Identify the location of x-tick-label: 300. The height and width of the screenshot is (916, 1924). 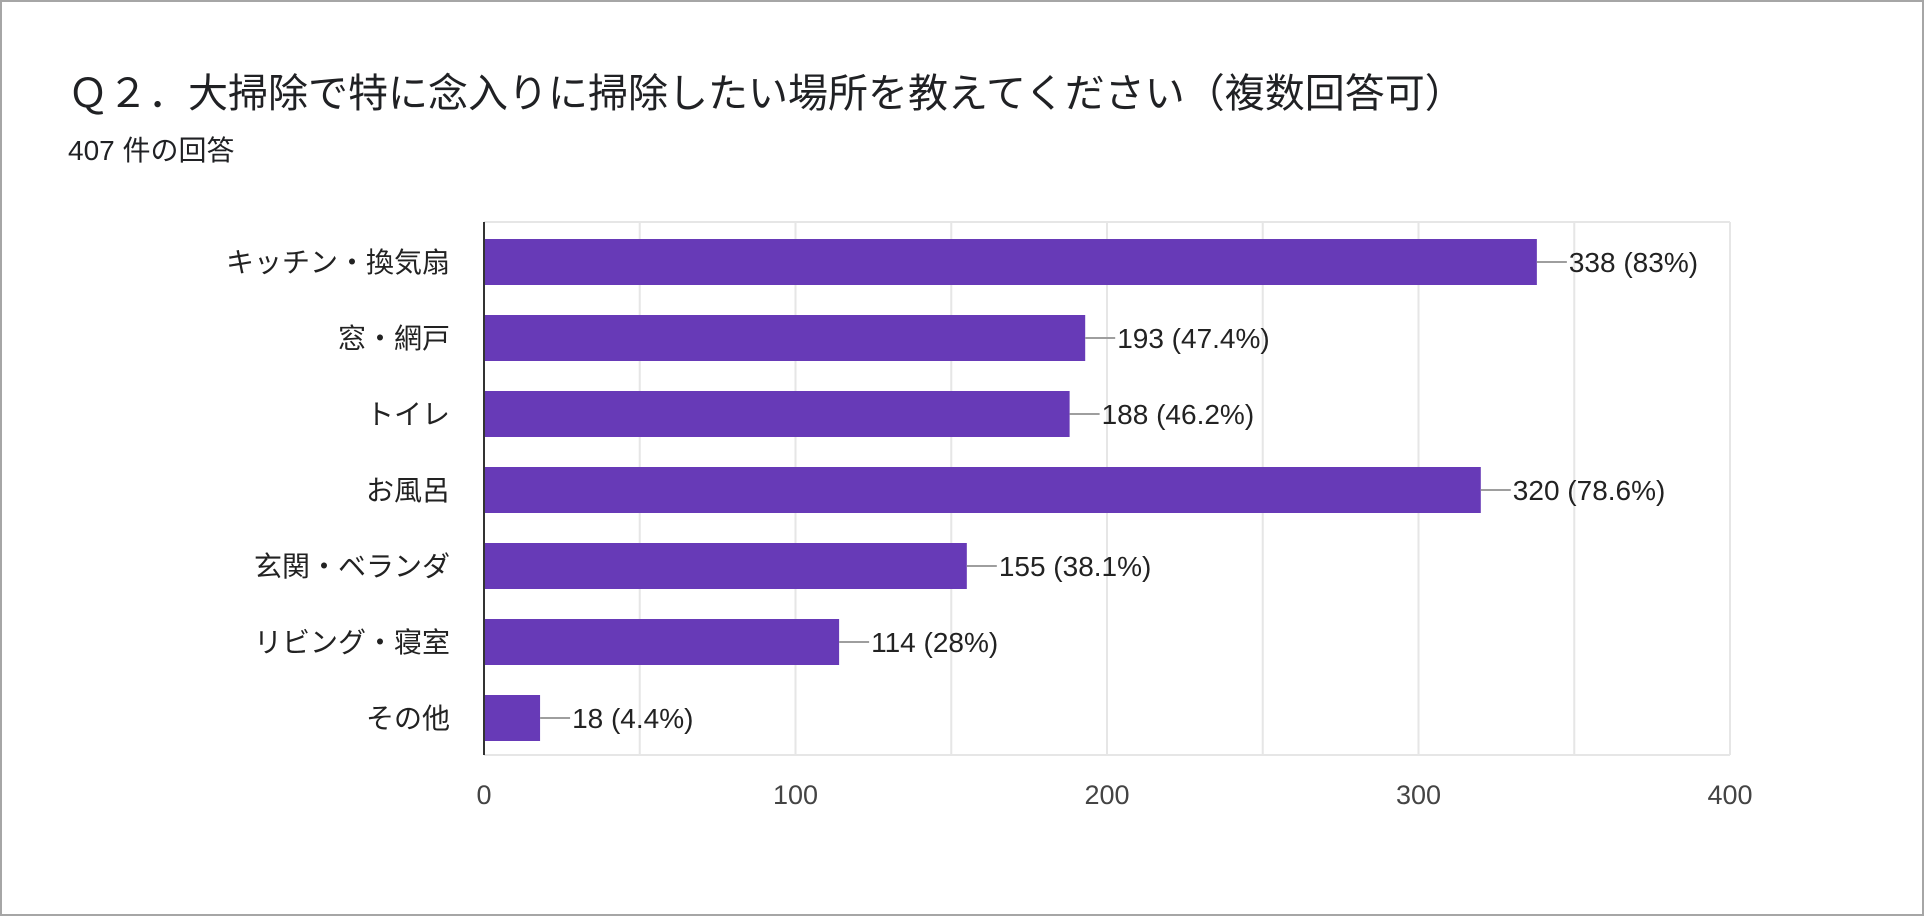
(1418, 795).